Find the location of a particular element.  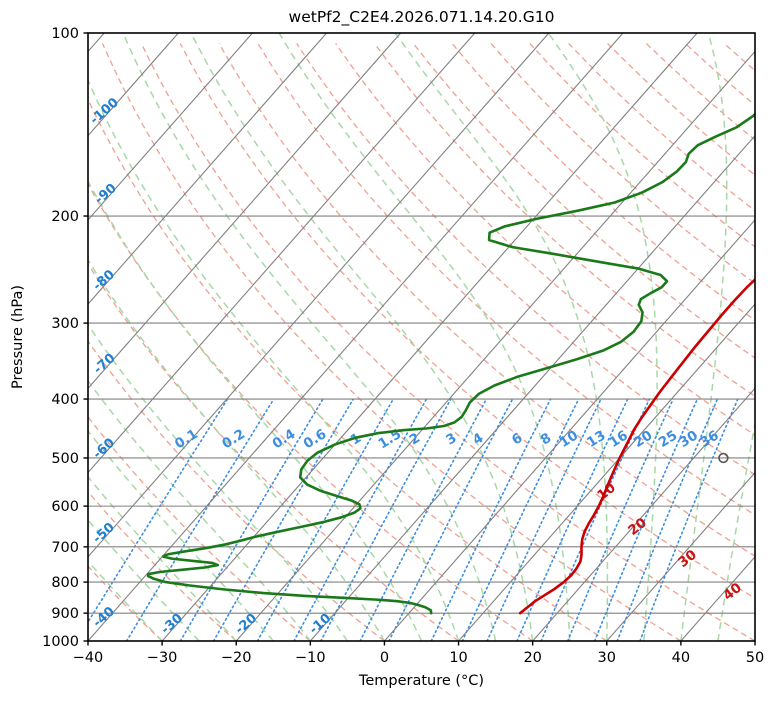

x-tick-label: −40 is located at coordinates (88, 658).